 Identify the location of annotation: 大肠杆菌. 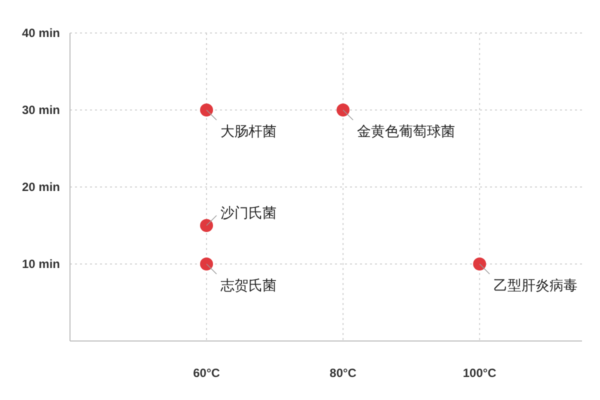
(248, 131).